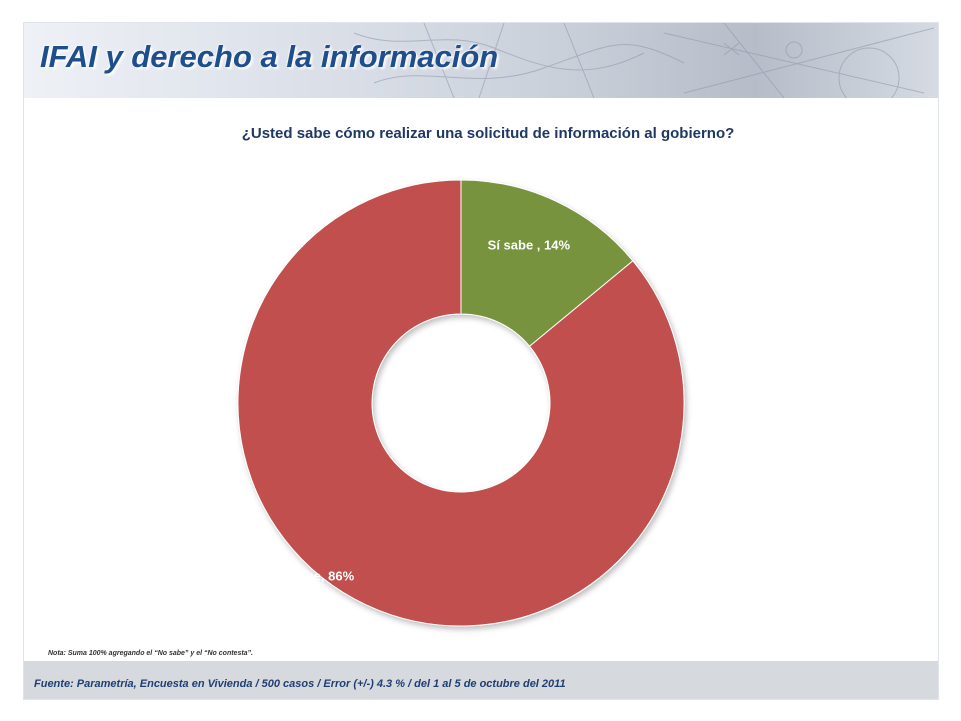 This screenshot has width=961, height=721. I want to click on page-title: IFAI y derecho a la información, so click(269, 56).